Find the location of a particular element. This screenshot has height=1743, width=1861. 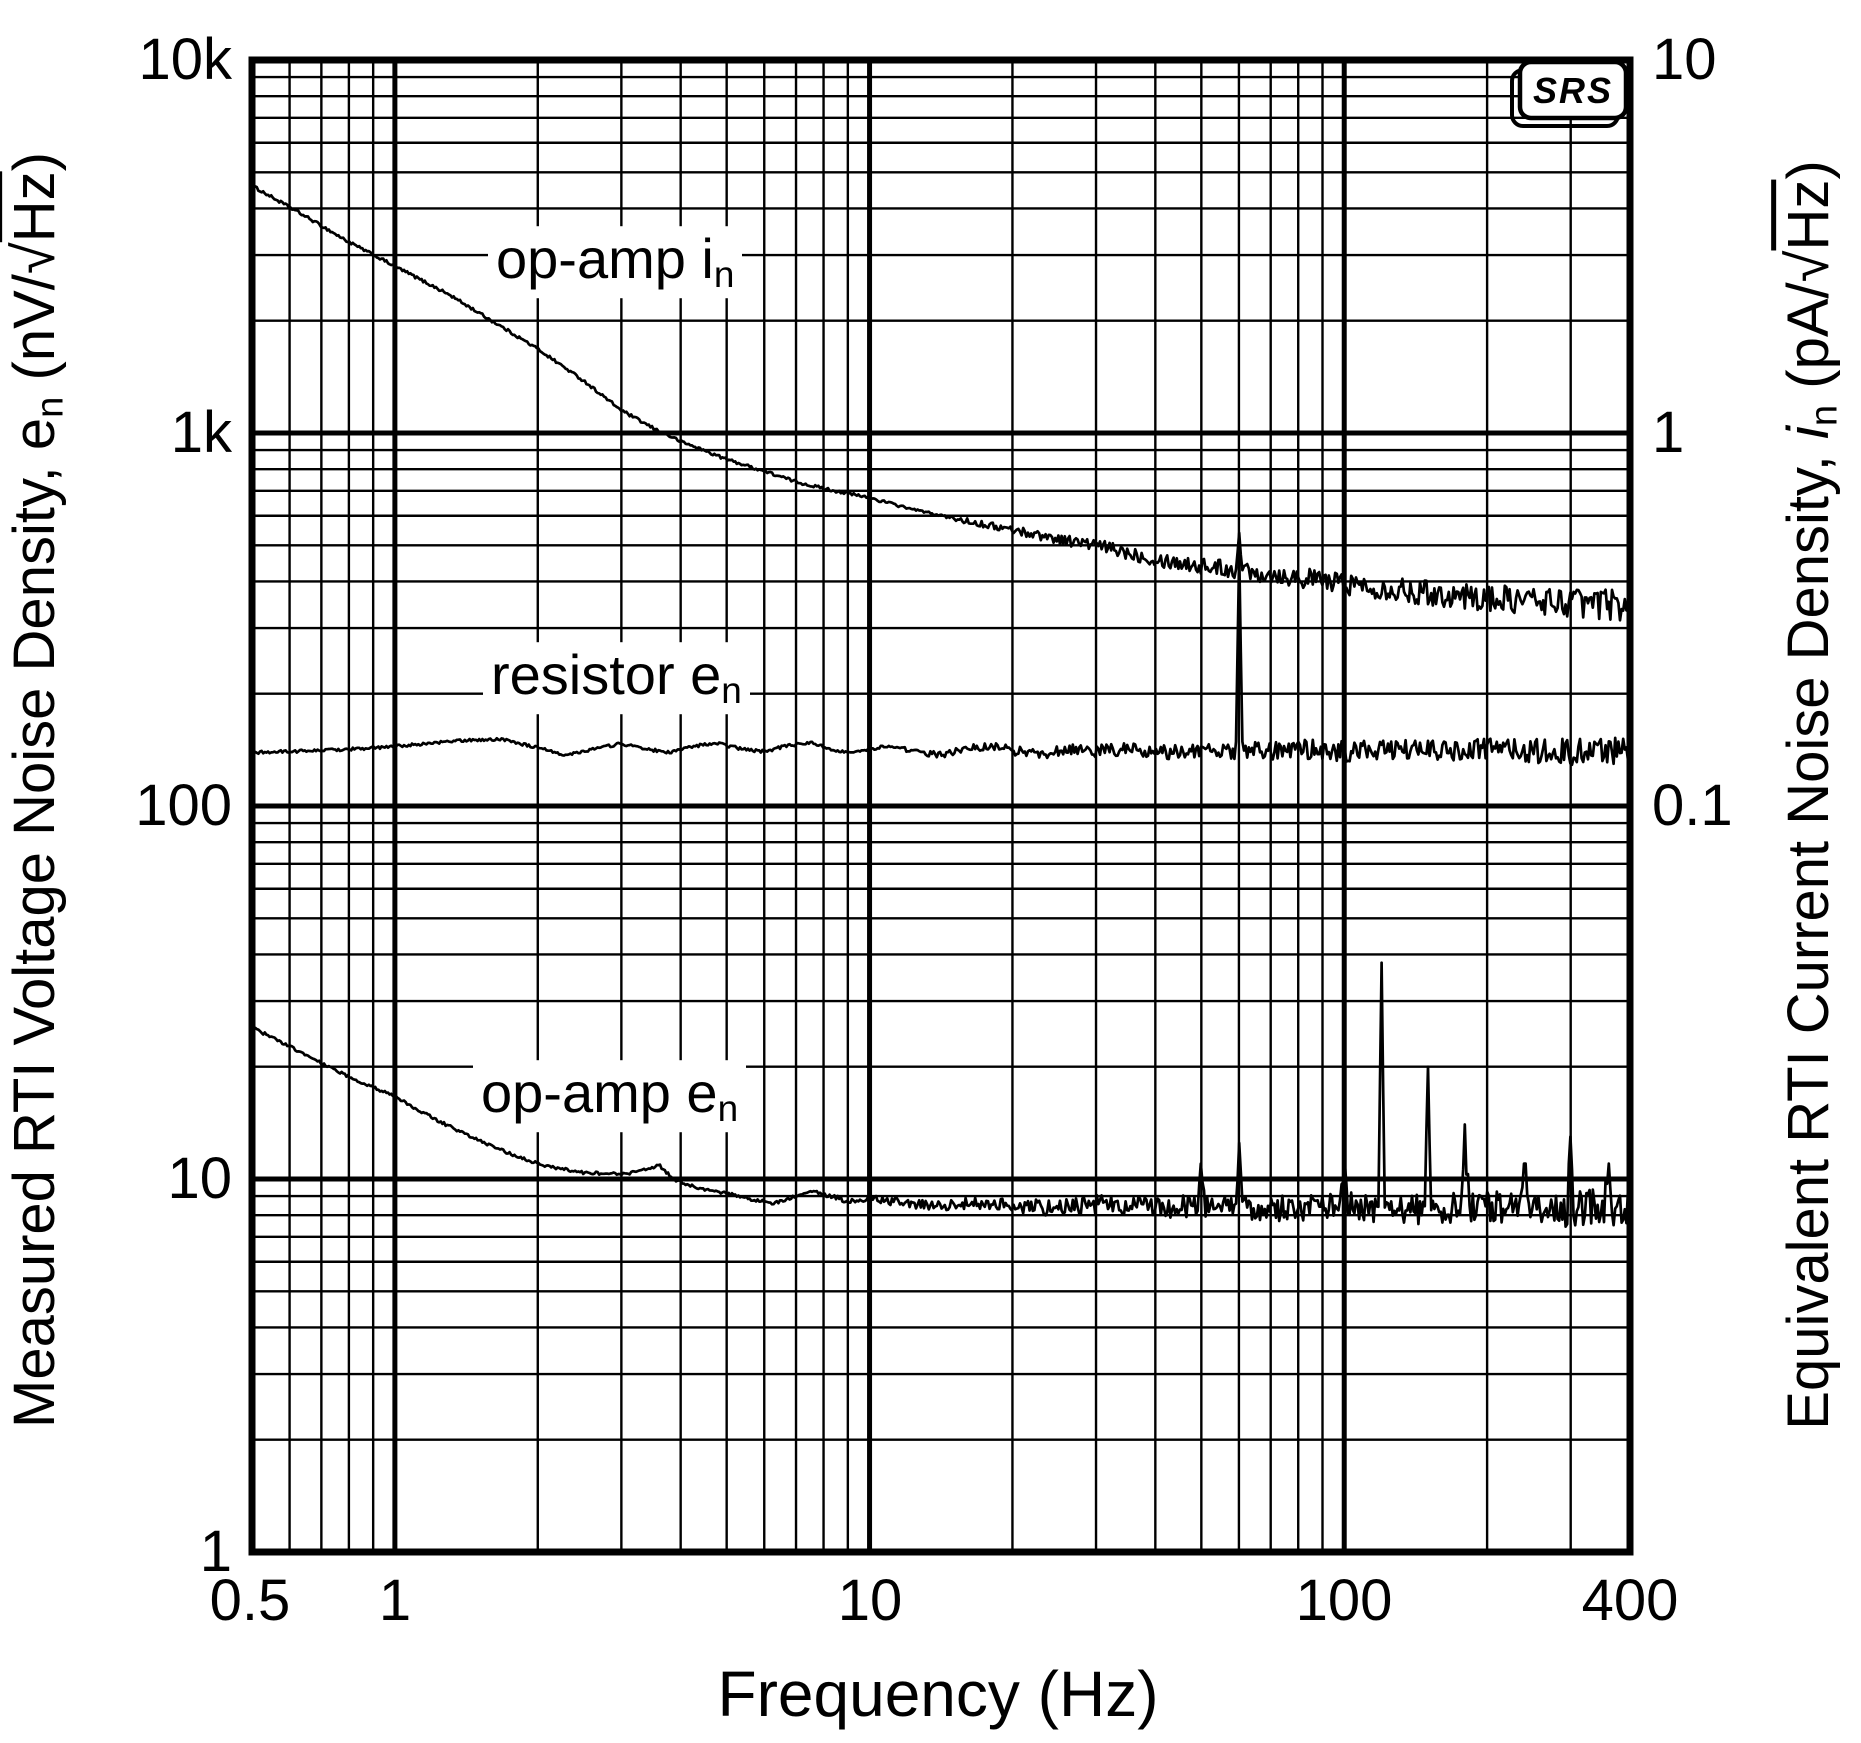

label-op-amp-in: op-amp in is located at coordinates (615, 262).